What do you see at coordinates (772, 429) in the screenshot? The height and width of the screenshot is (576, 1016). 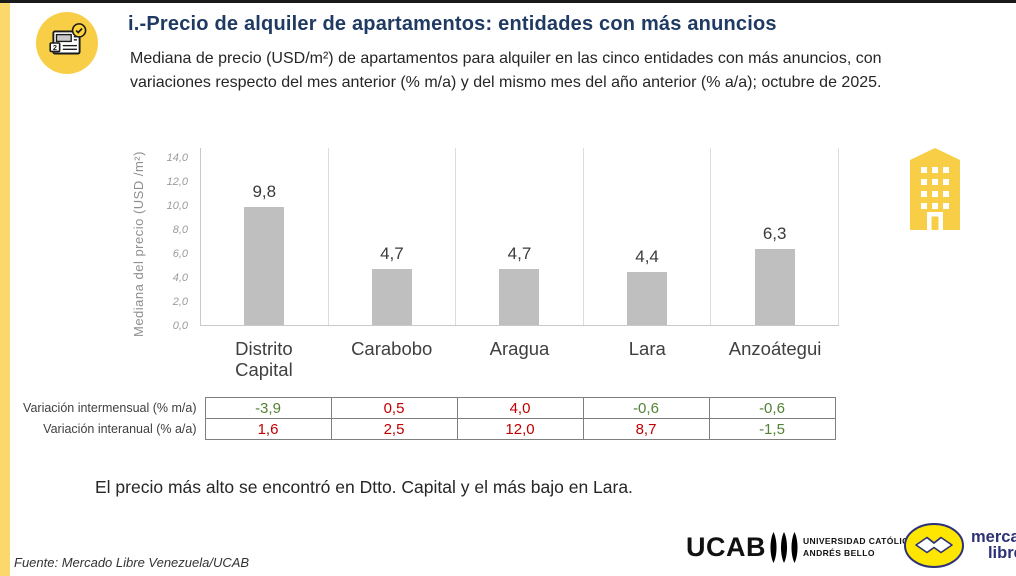 I see `variation-cell: -1,5` at bounding box center [772, 429].